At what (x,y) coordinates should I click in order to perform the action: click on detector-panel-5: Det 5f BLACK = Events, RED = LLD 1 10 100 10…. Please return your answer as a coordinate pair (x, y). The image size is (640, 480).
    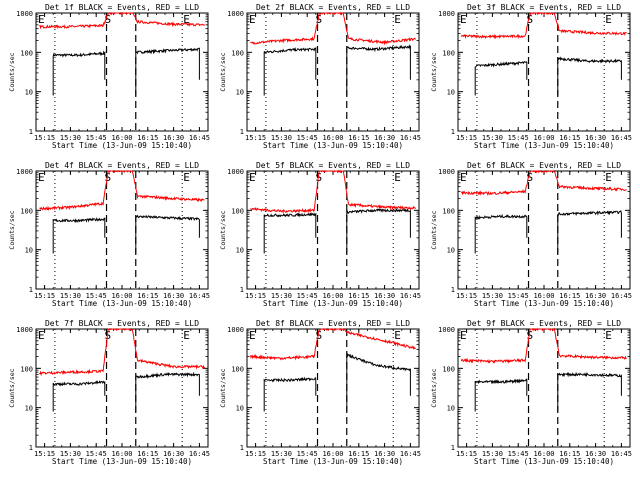
    Looking at the image, I should click on (320, 234).